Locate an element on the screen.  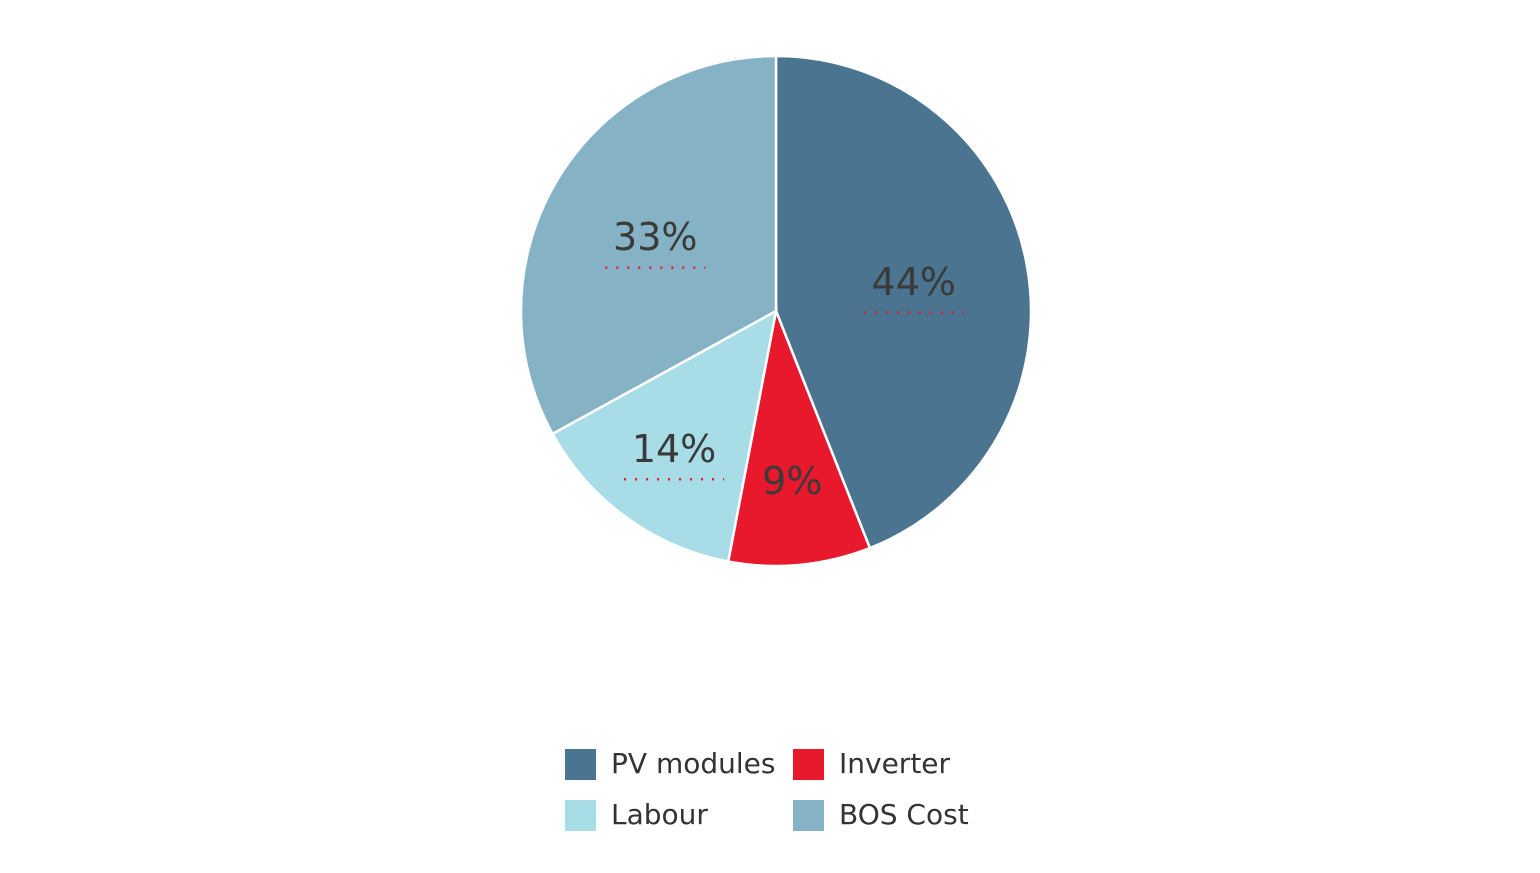
value-label: 33% is located at coordinates (655, 237).